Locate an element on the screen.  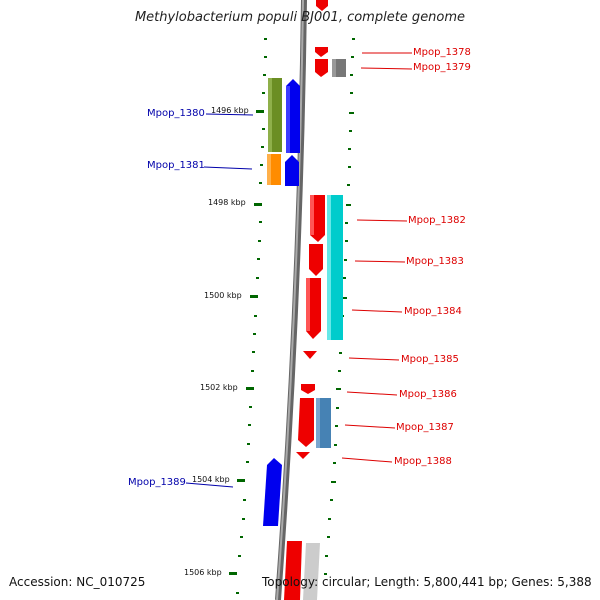
gene-bottom-red-block is located at coordinates (293, 570).